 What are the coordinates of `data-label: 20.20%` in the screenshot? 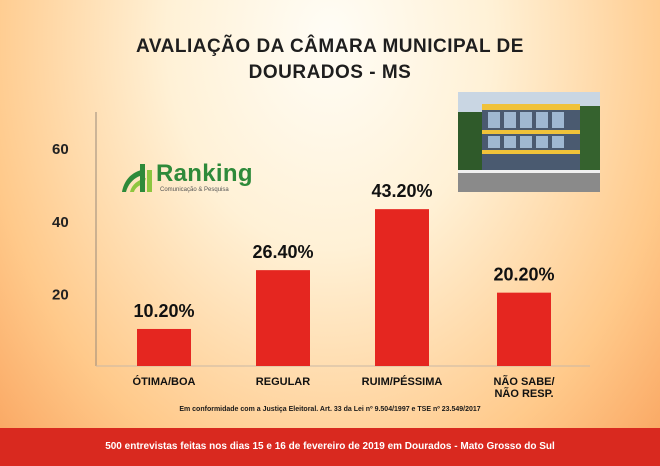 It's located at (523, 275).